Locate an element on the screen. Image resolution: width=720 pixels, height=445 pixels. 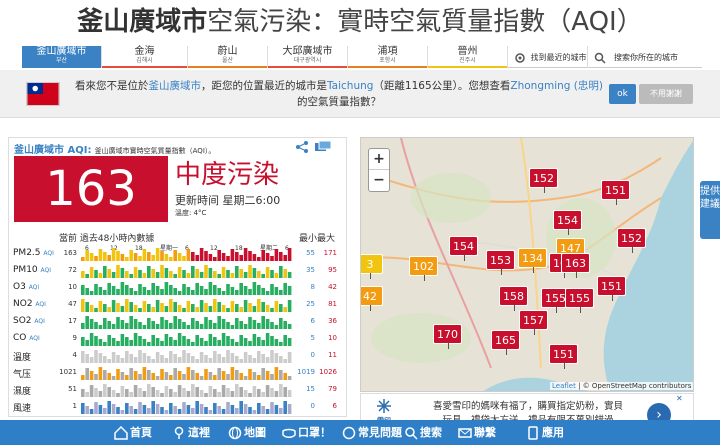
feedback-tab: 提供建議 is located at coordinates (710, 210).